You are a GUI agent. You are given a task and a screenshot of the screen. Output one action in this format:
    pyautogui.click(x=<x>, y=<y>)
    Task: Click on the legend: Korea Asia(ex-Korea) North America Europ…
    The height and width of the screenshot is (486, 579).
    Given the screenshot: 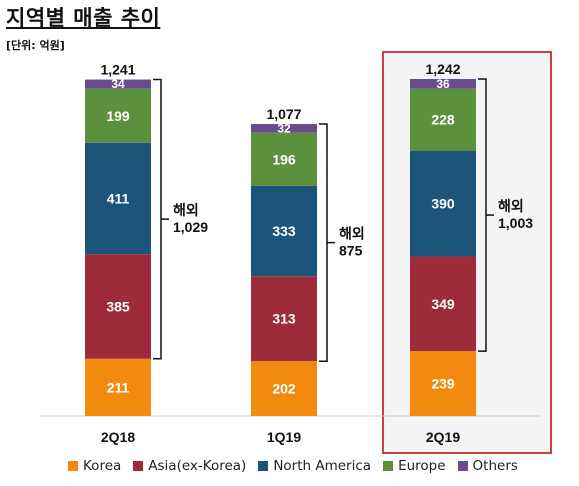 What is the action you would take?
    pyautogui.click(x=293, y=466)
    